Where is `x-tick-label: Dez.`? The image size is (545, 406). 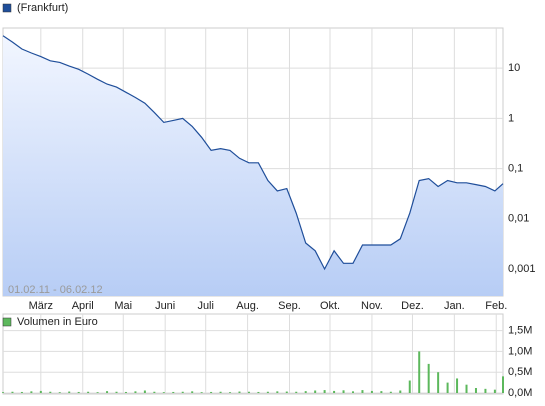 x-tick-label: Dez. is located at coordinates (412, 306).